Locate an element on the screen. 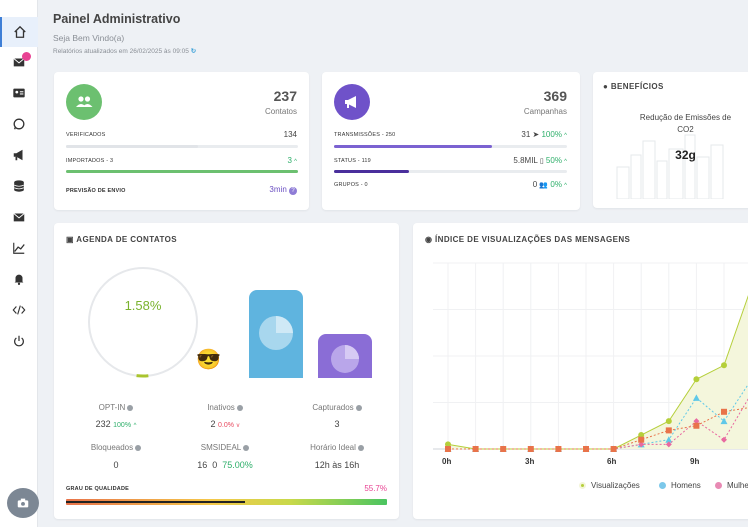 The height and width of the screenshot is (527, 748). legend-item: Homens is located at coordinates (680, 485).